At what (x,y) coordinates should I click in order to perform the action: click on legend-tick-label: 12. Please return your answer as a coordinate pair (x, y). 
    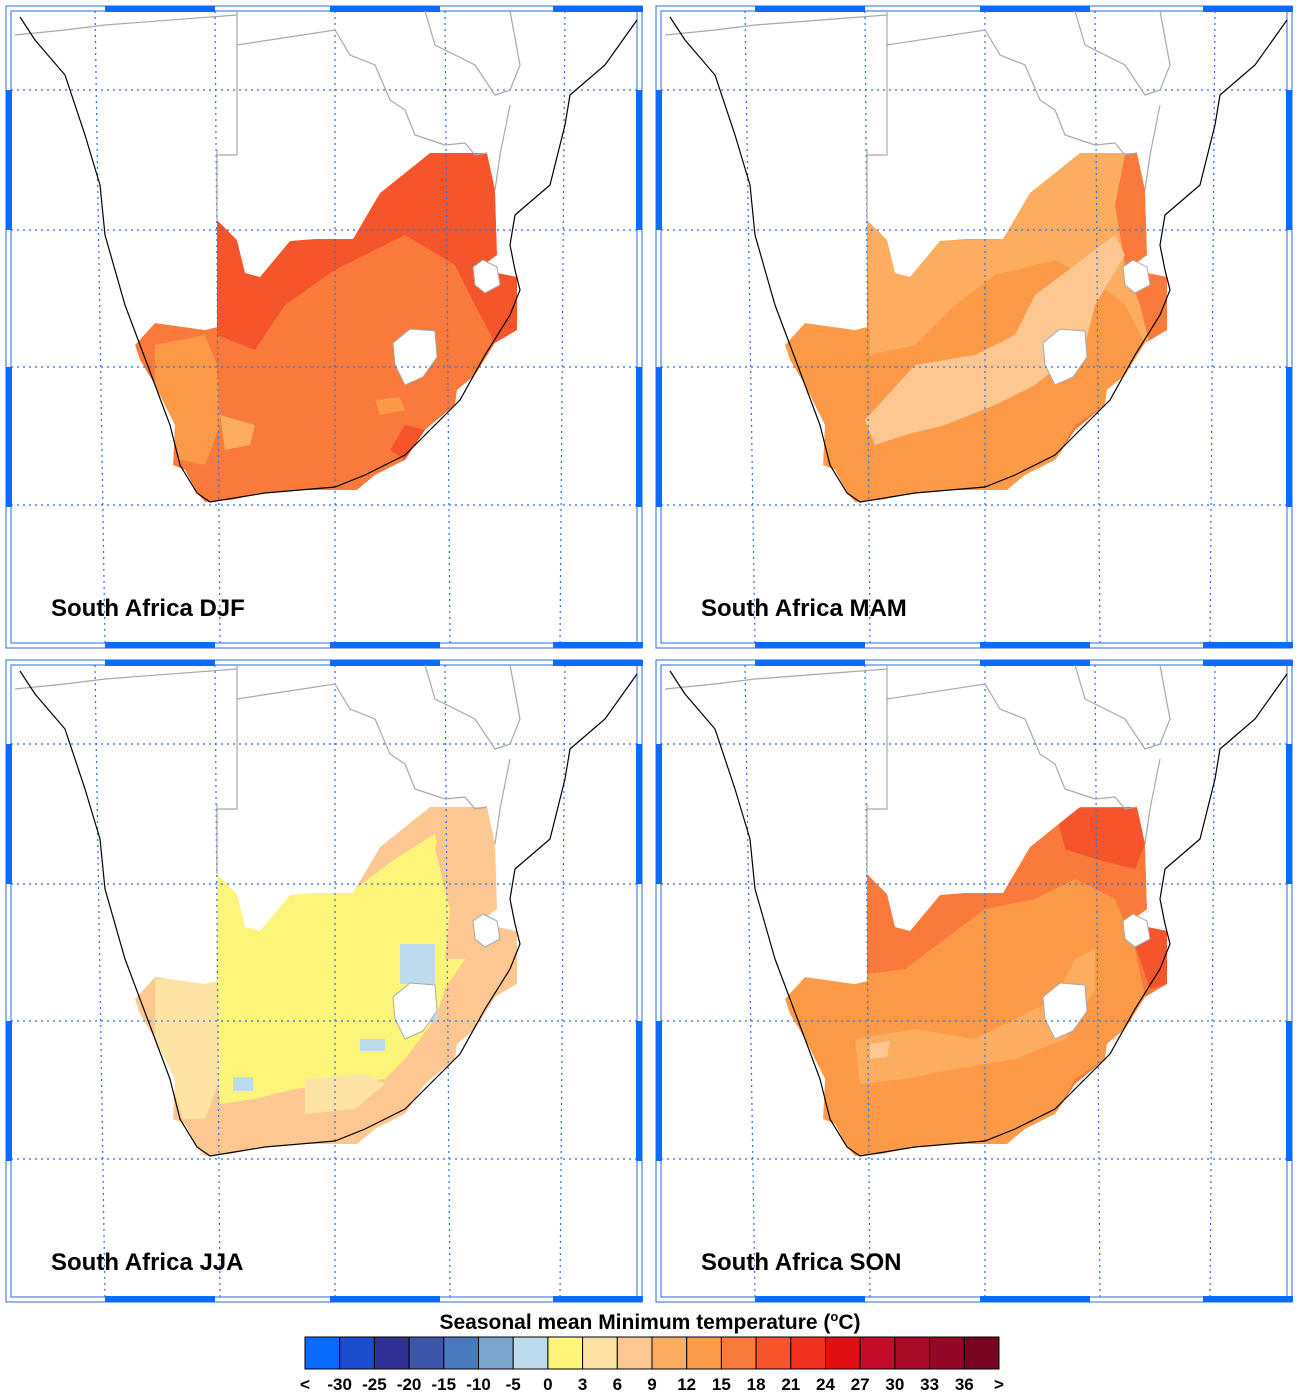
    Looking at the image, I should click on (687, 1384).